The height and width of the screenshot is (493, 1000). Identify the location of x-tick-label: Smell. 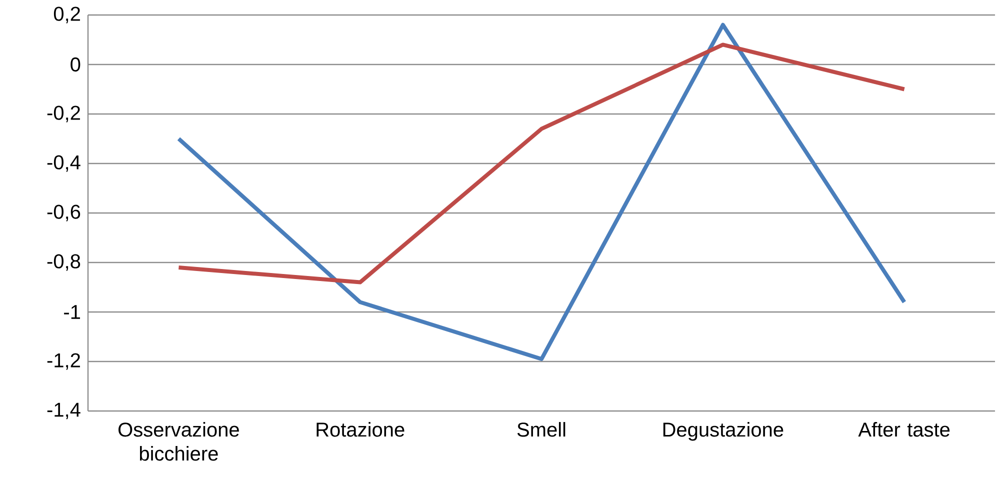
(541, 429).